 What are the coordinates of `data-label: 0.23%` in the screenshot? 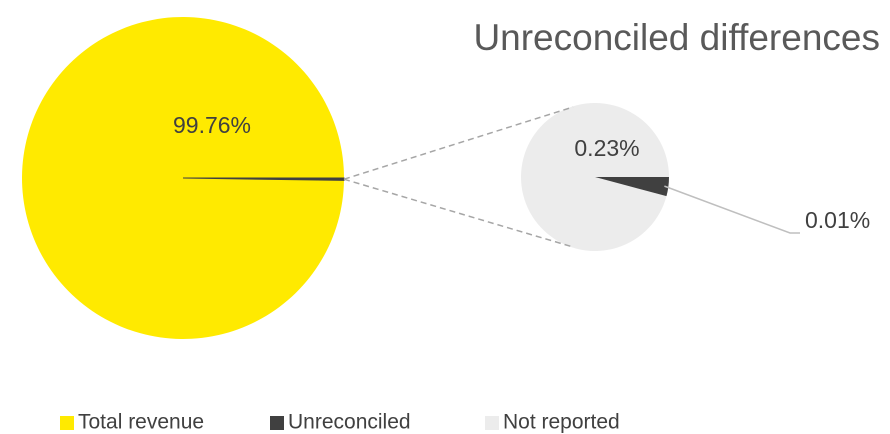 It's located at (606, 148).